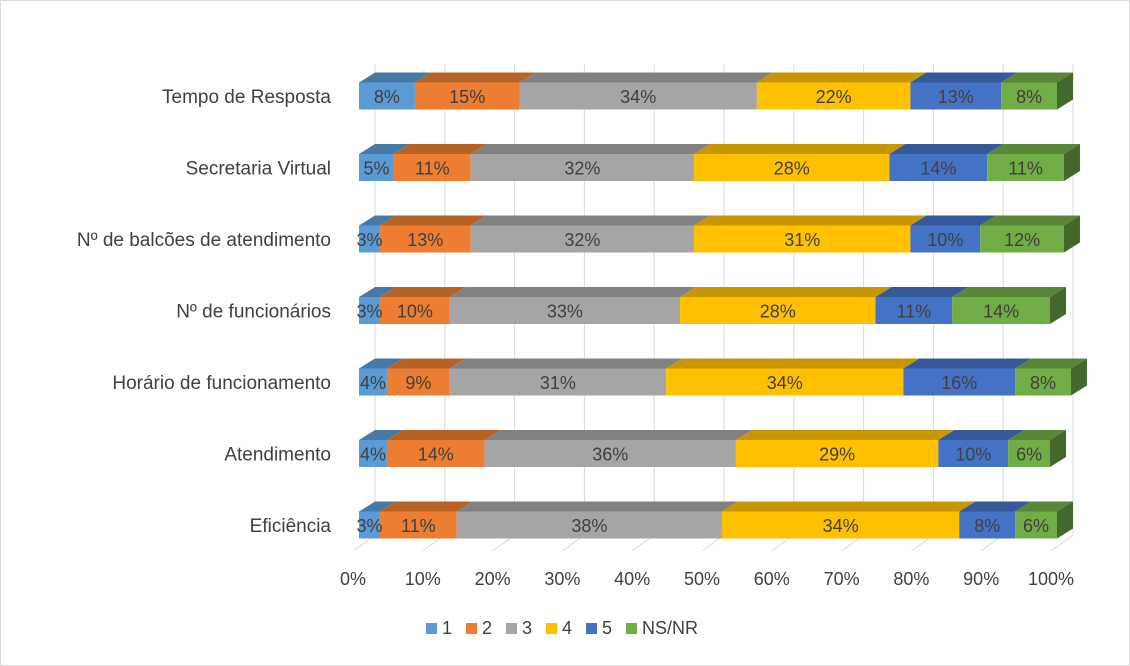 This screenshot has height=666, width=1130. What do you see at coordinates (670, 628) in the screenshot?
I see `legend-label: NS/NR` at bounding box center [670, 628].